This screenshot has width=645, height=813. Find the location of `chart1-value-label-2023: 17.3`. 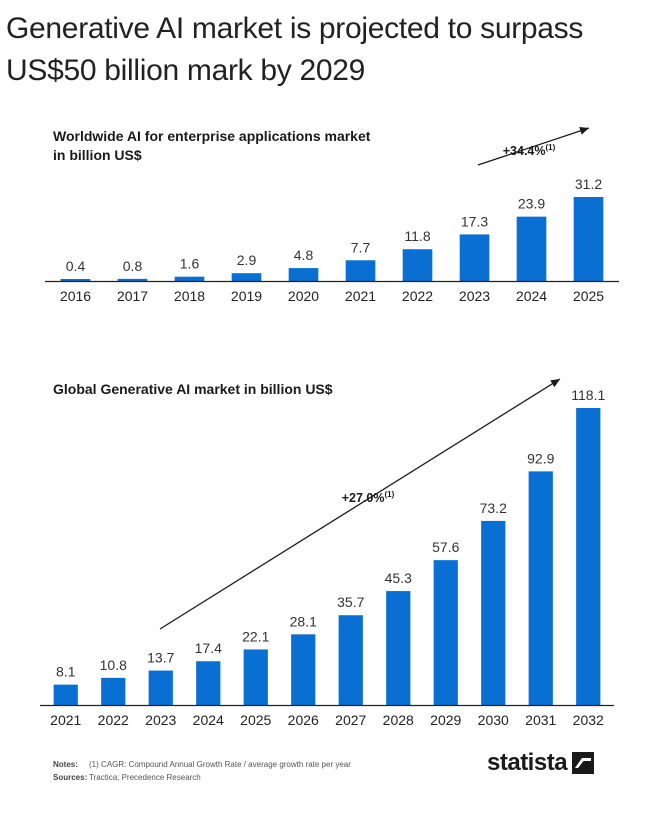

chart1-value-label-2023: 17.3 is located at coordinates (474, 221).